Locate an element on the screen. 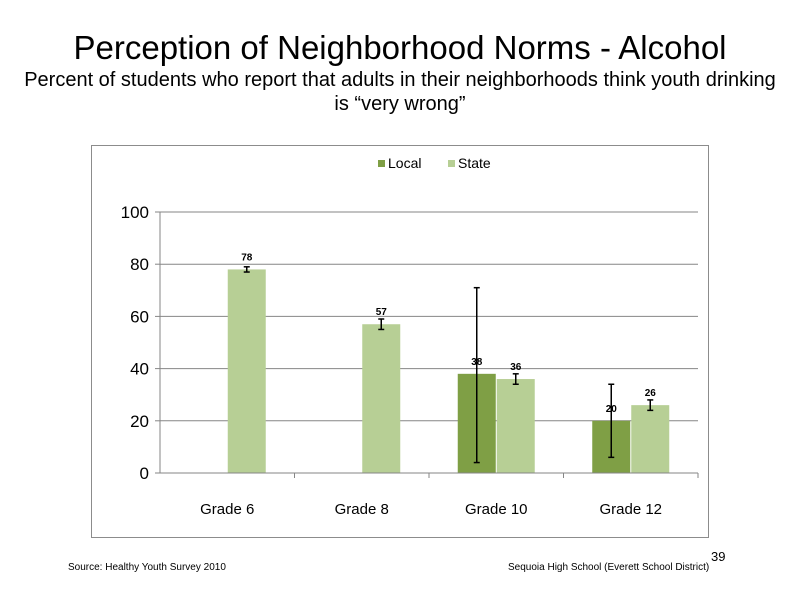 The height and width of the screenshot is (600, 800). x-tick-label: Grade 6 is located at coordinates (227, 509).